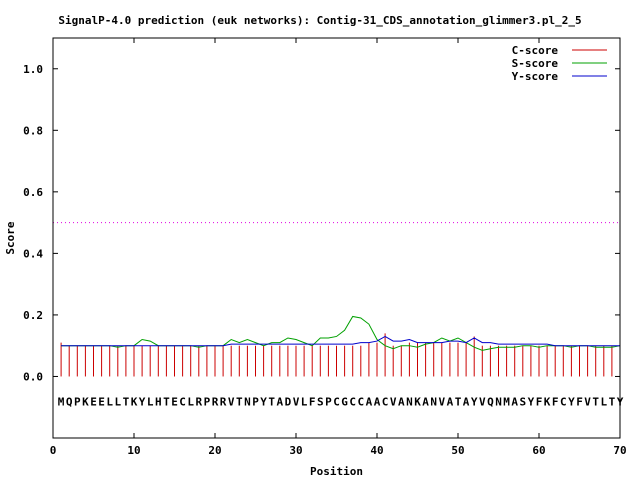  What do you see at coordinates (33, 192) in the screenshot?
I see `y-tick-label: 0.6` at bounding box center [33, 192].